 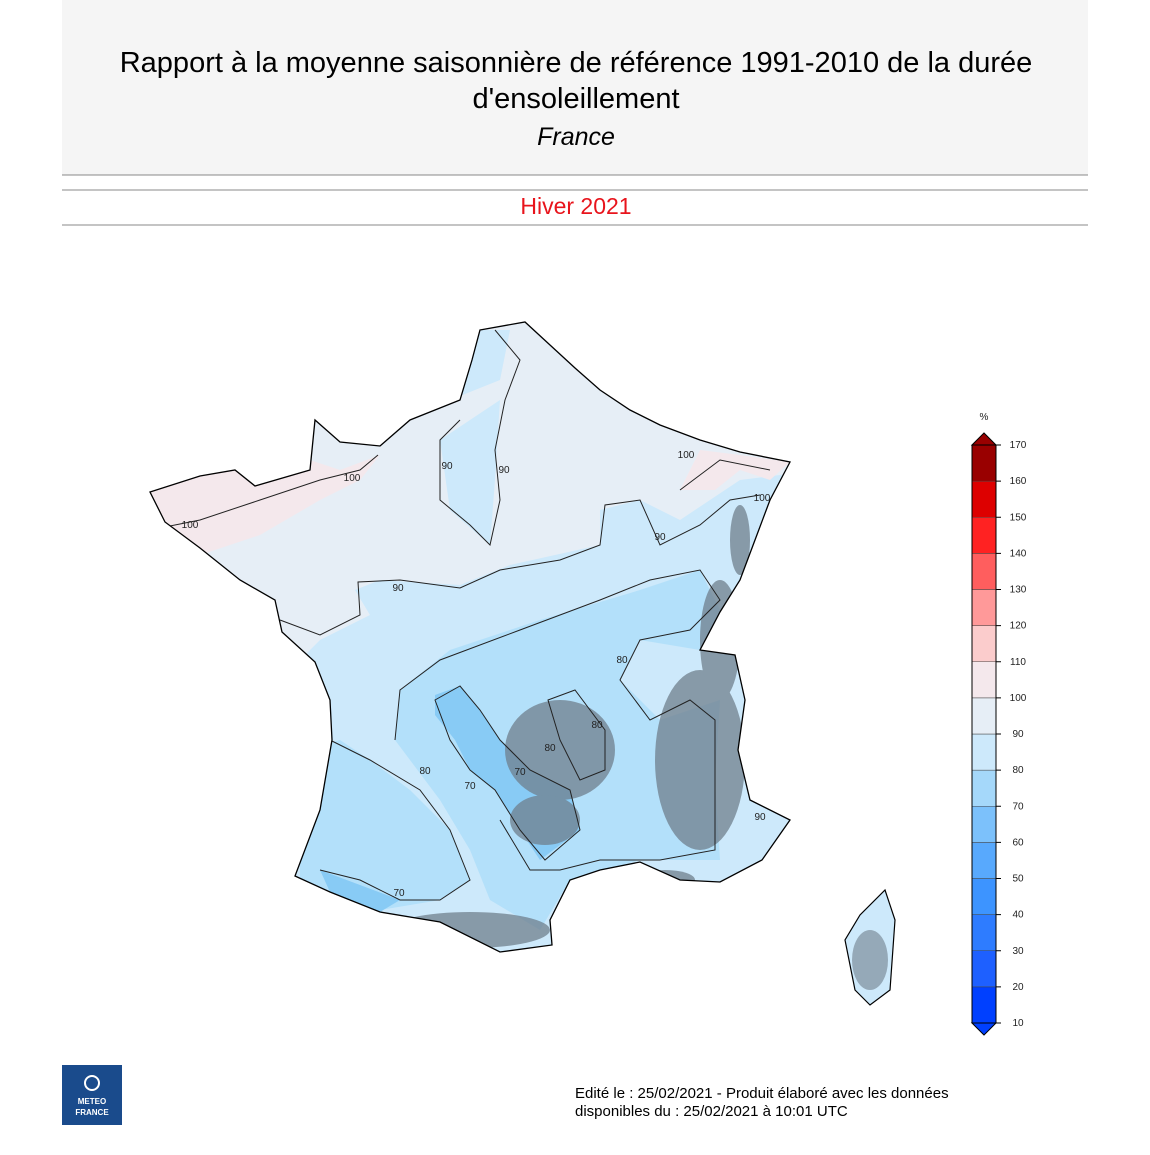 I want to click on colorbar-tick-label: 100, so click(x=1018, y=698).